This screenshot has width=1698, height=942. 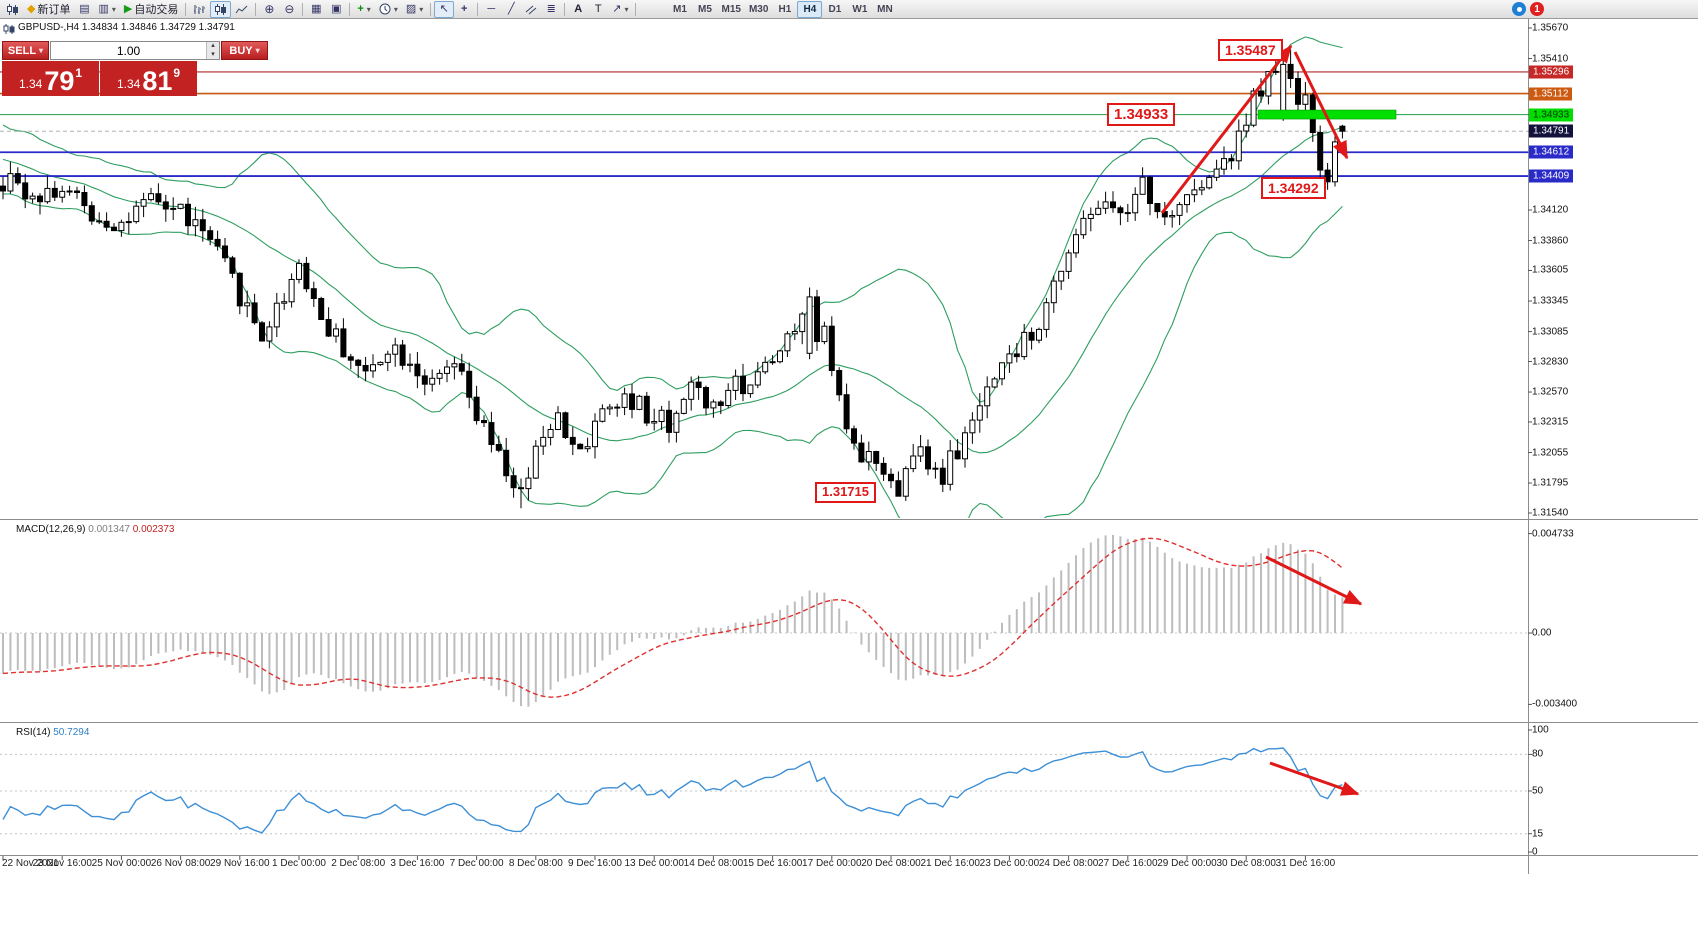 I want to click on label-tool-icon: T, so click(x=598, y=9).